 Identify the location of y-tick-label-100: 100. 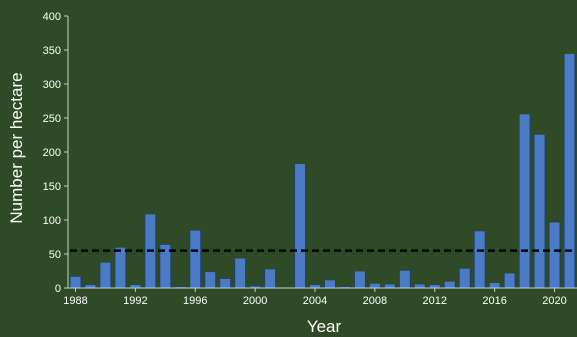
(52, 221).